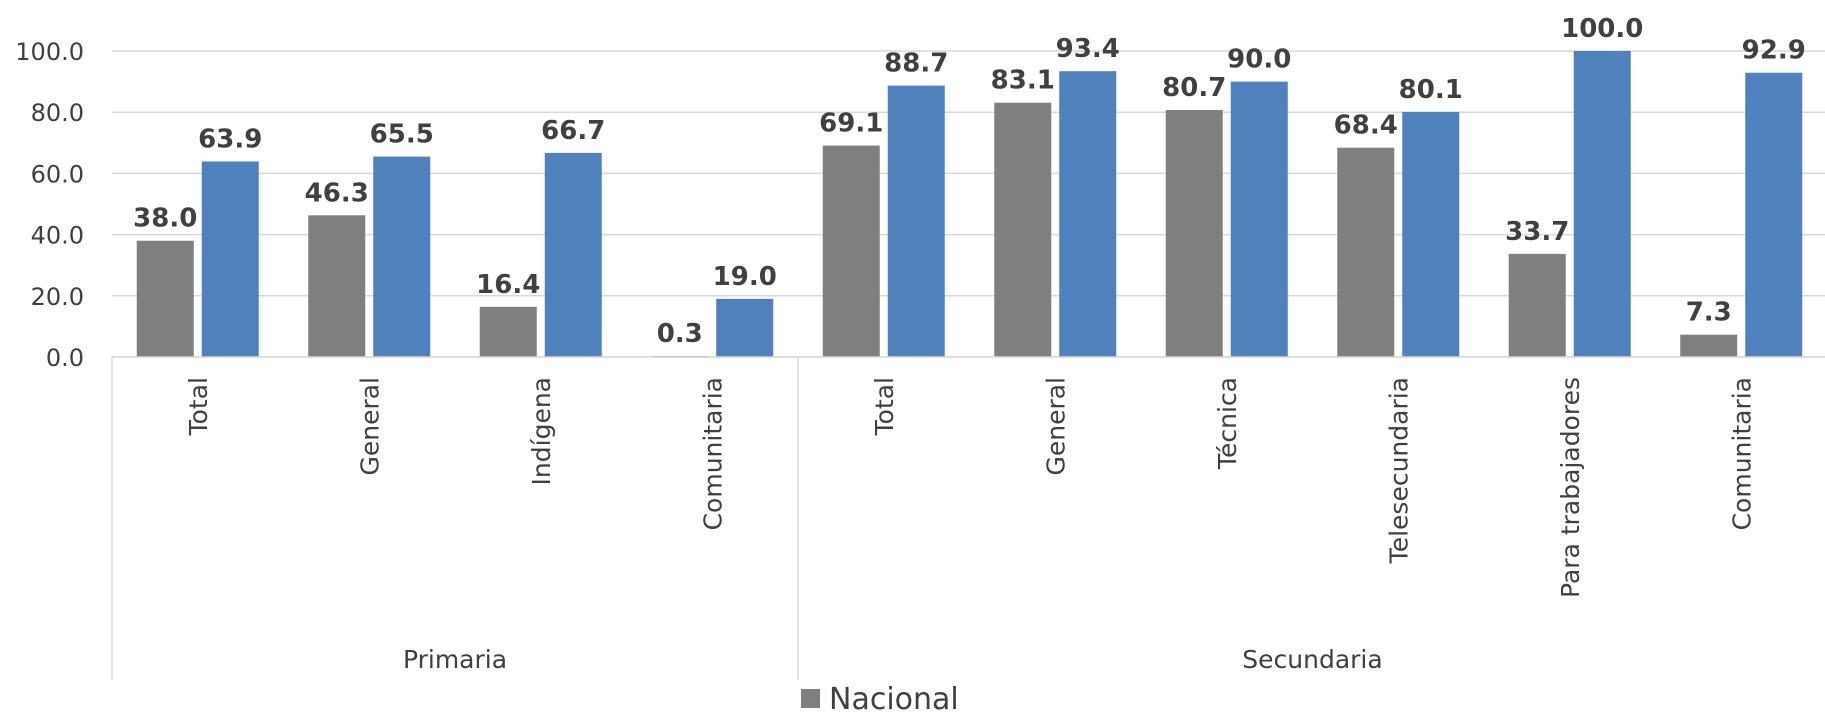 This screenshot has width=1825, height=716. What do you see at coordinates (1227, 423) in the screenshot?
I see `category-label: Técnica` at bounding box center [1227, 423].